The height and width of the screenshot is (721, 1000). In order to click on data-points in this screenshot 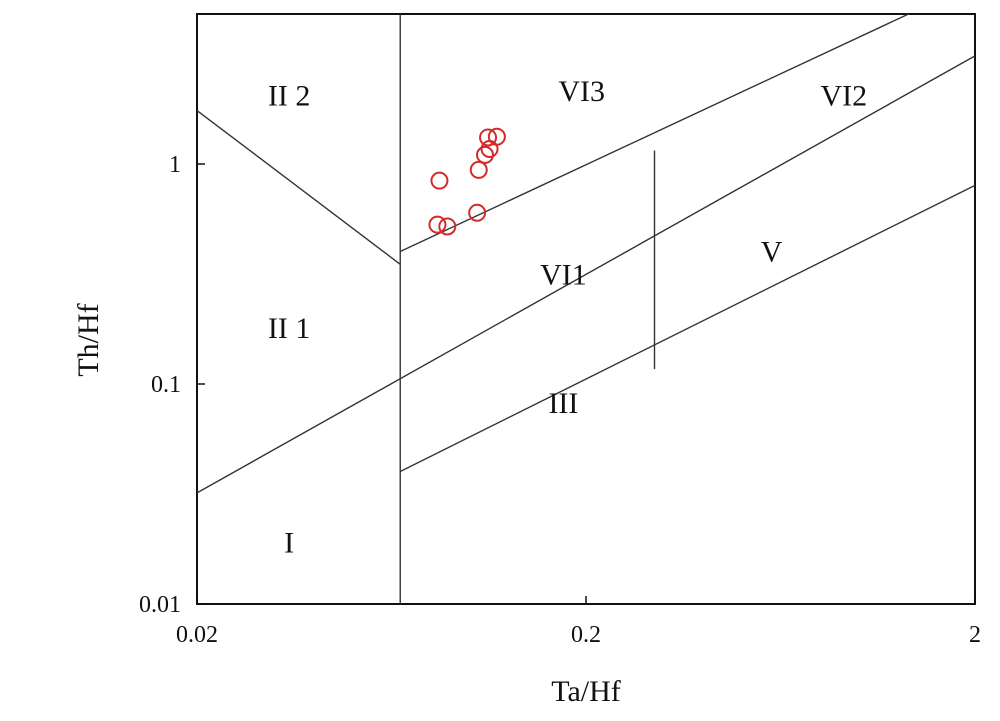, I will do `click(467, 181)`.